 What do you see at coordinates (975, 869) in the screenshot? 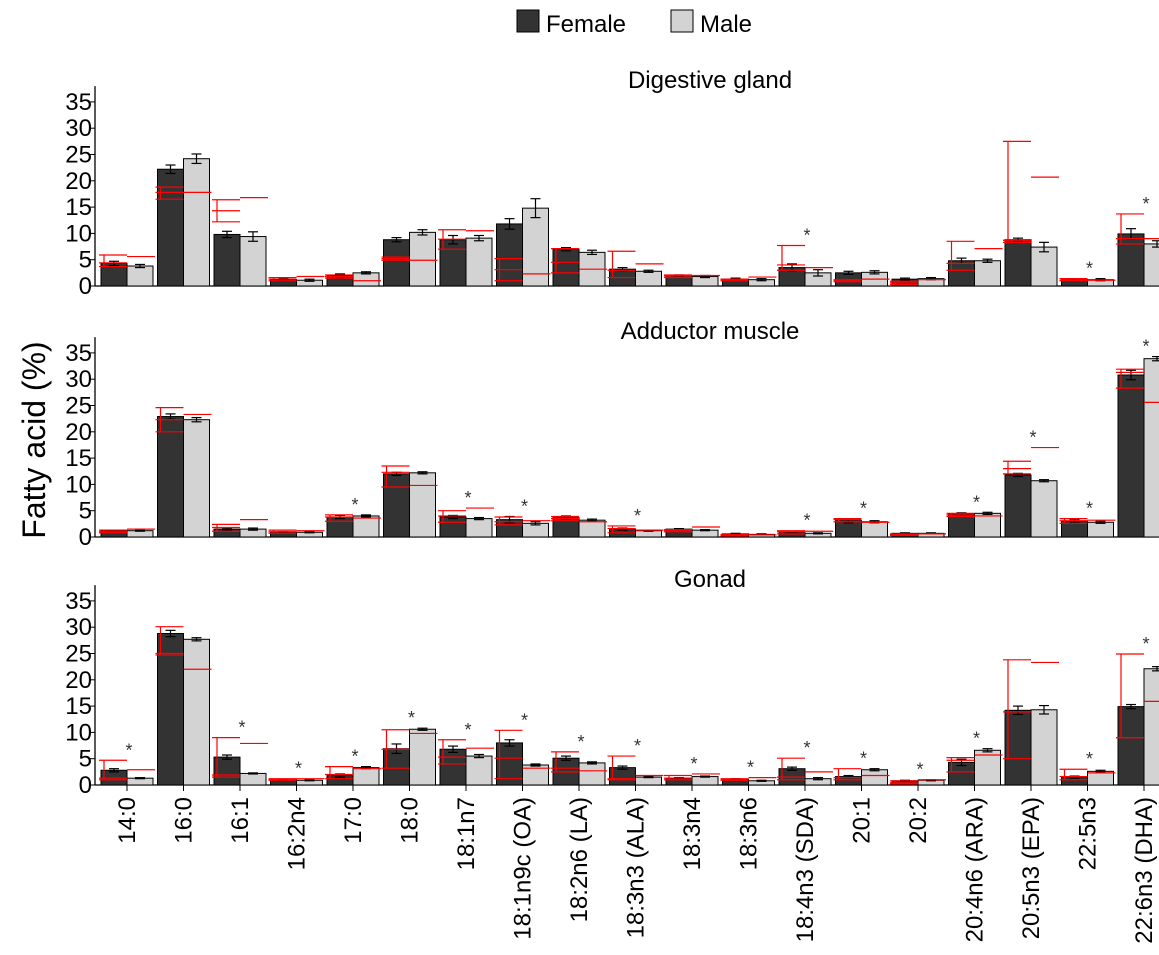
I see `x-tick-label: 20:4n6 (ARA)` at bounding box center [975, 869].